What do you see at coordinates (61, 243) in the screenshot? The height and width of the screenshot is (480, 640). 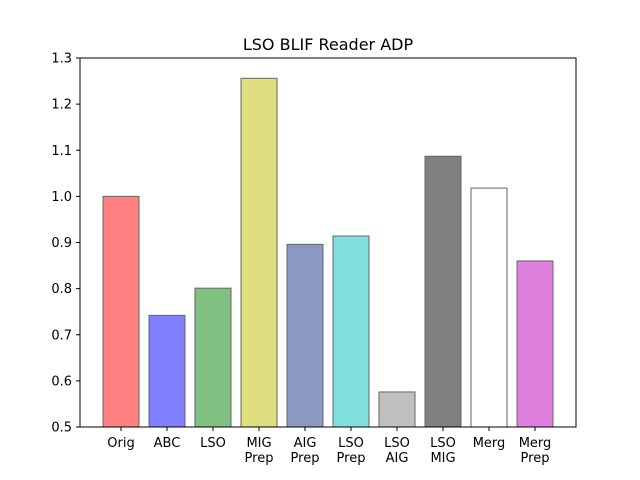 I see `y-tick-label-4: 0.9` at bounding box center [61, 243].